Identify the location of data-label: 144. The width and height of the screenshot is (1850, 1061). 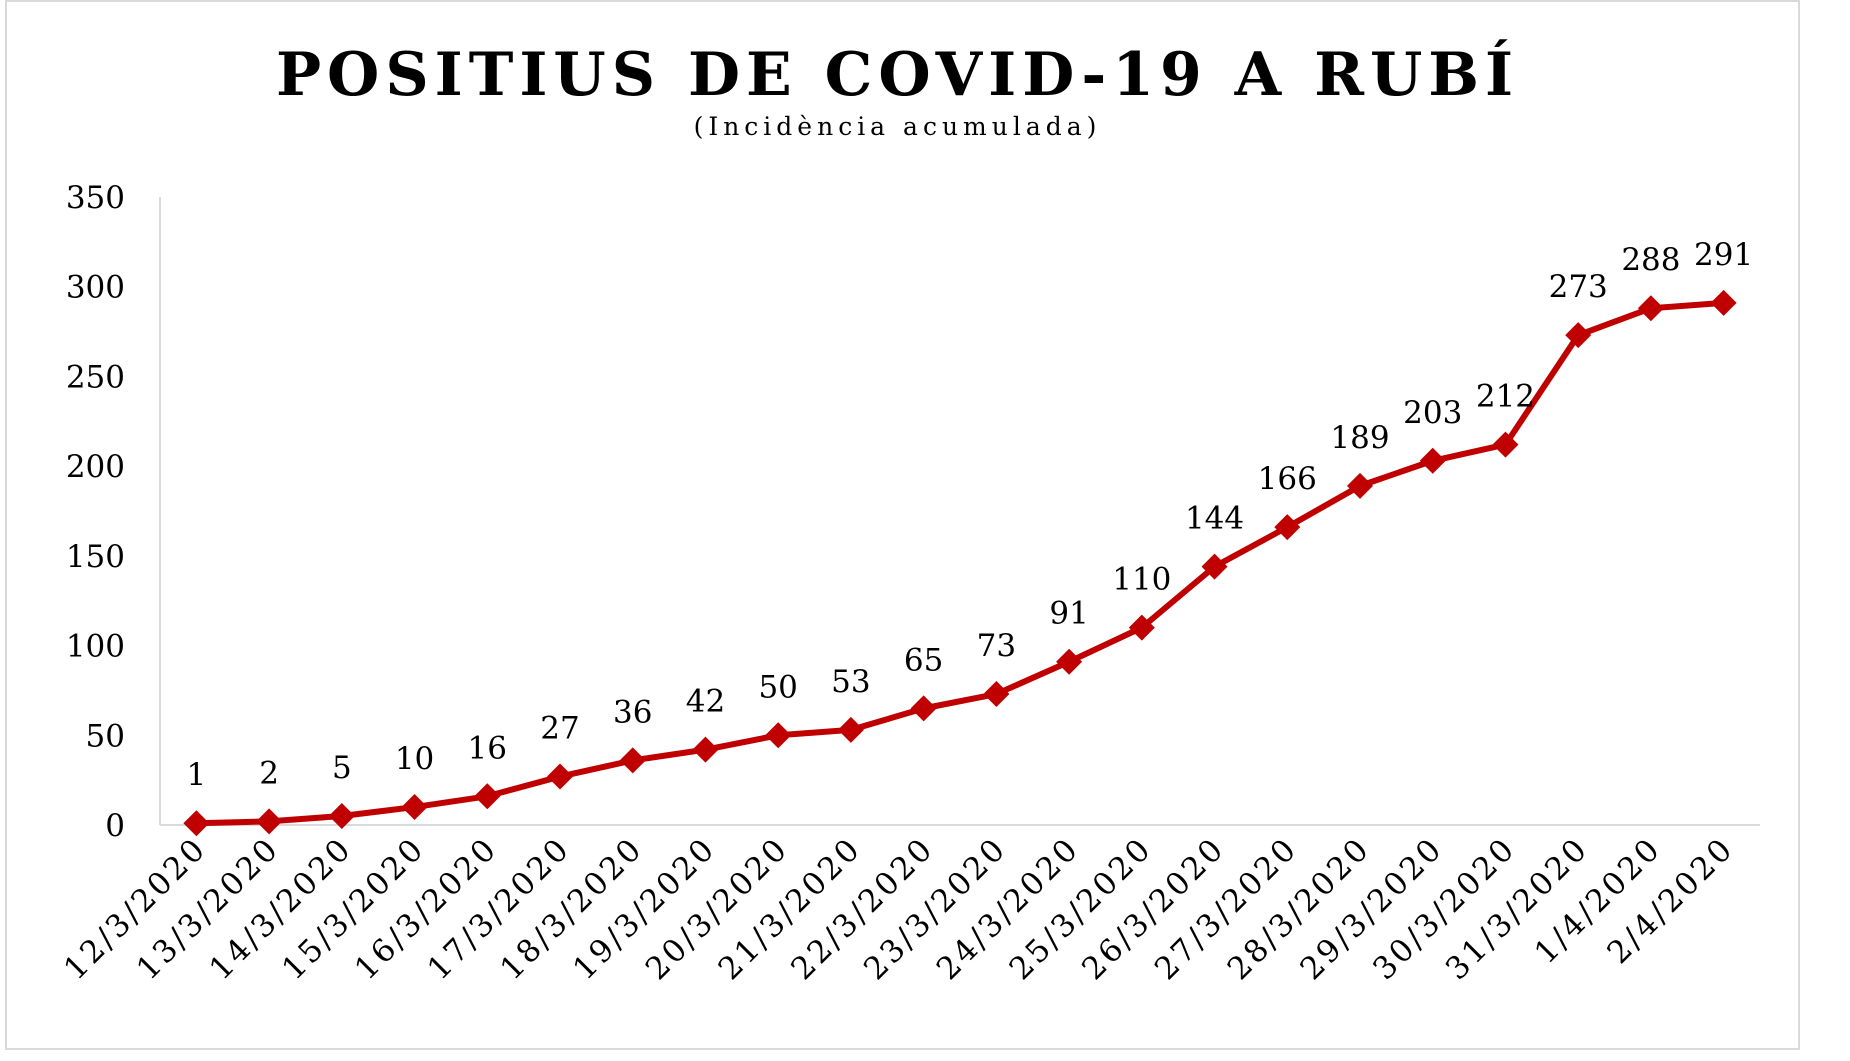
(1214, 519).